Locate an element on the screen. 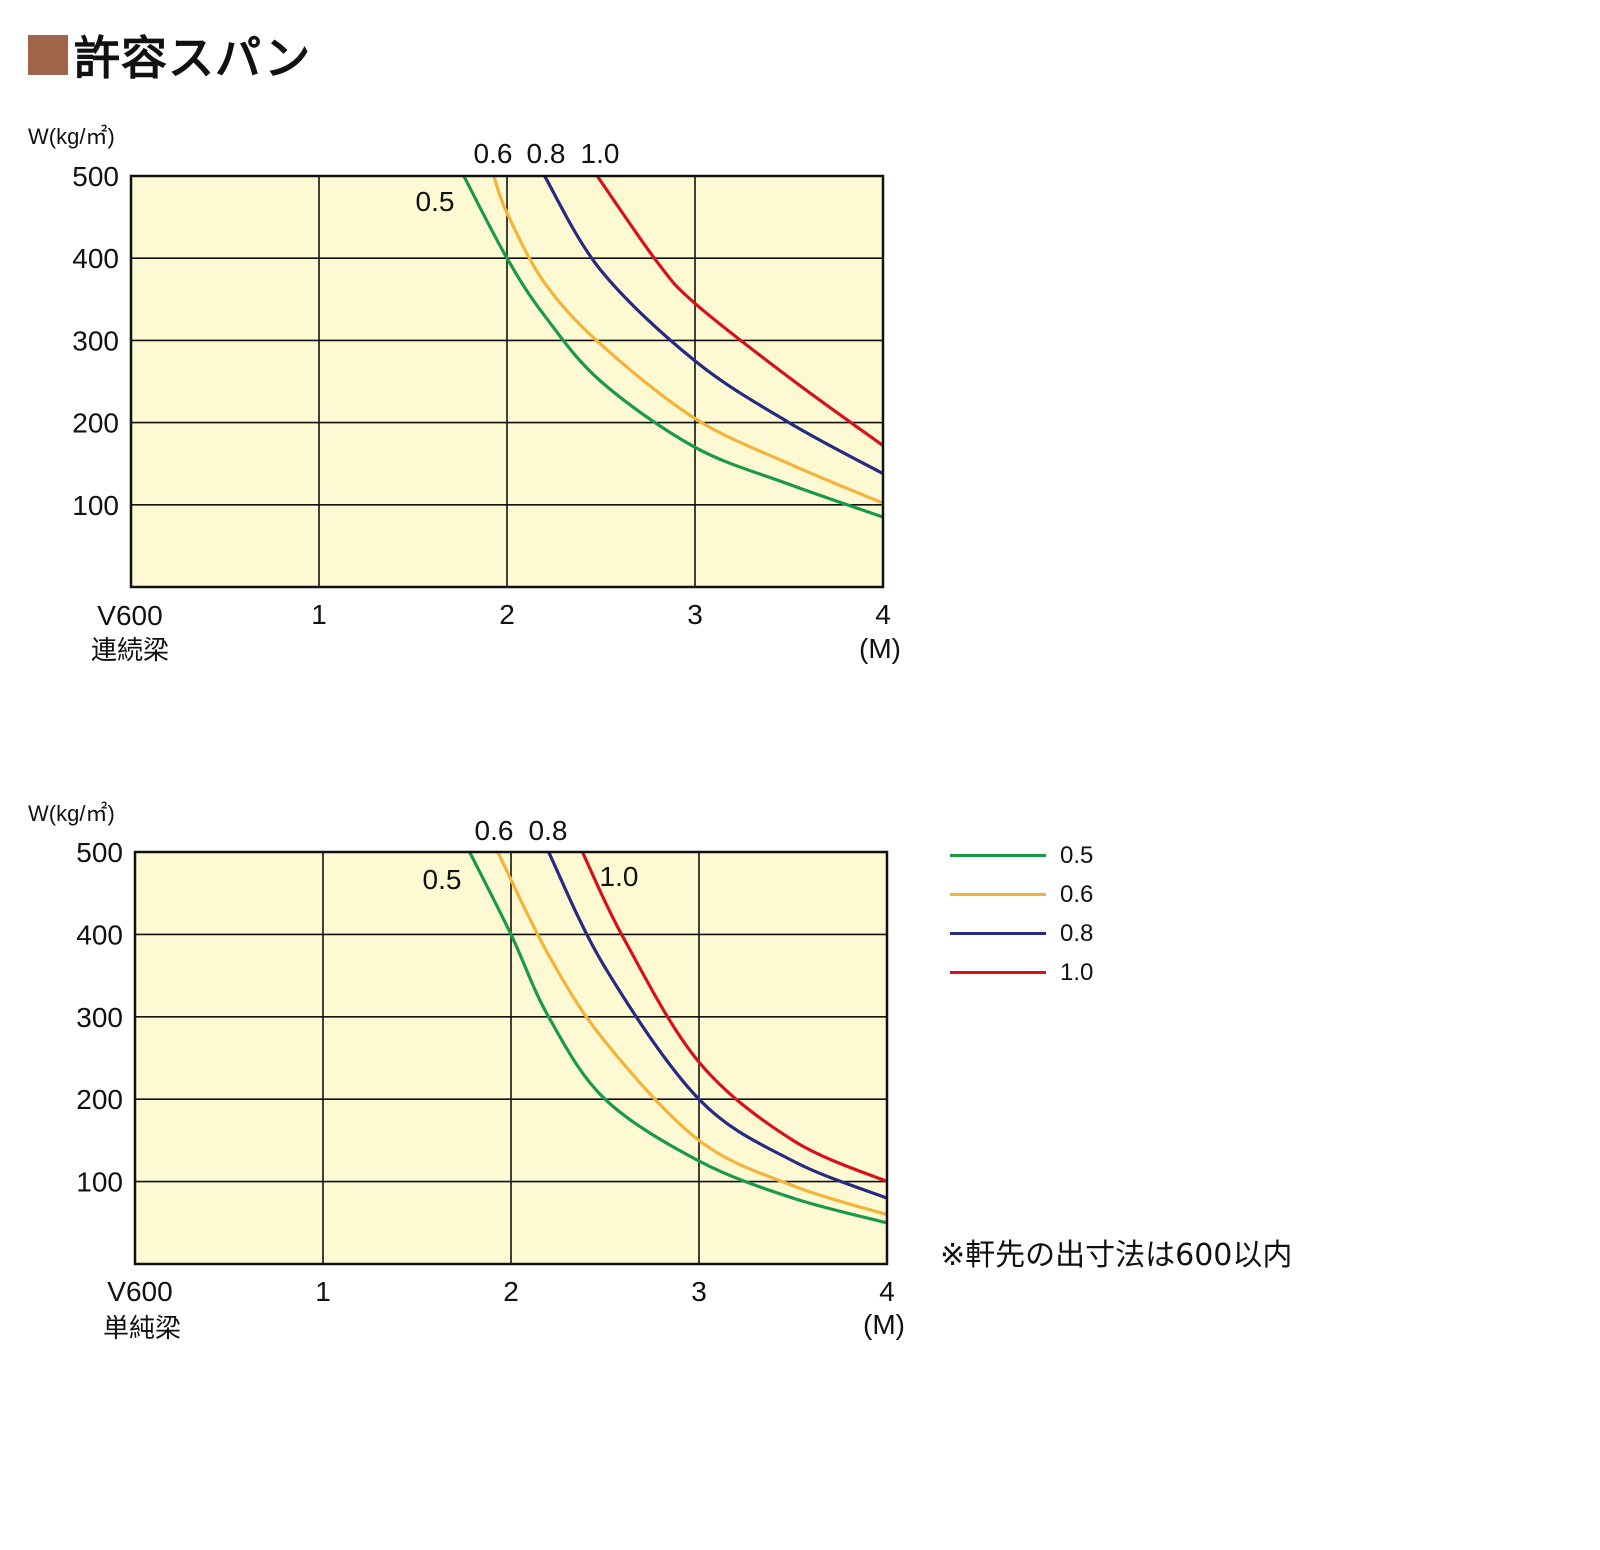 The image size is (1600, 1550). legend-item: 0.5 is located at coordinates (1021, 855).